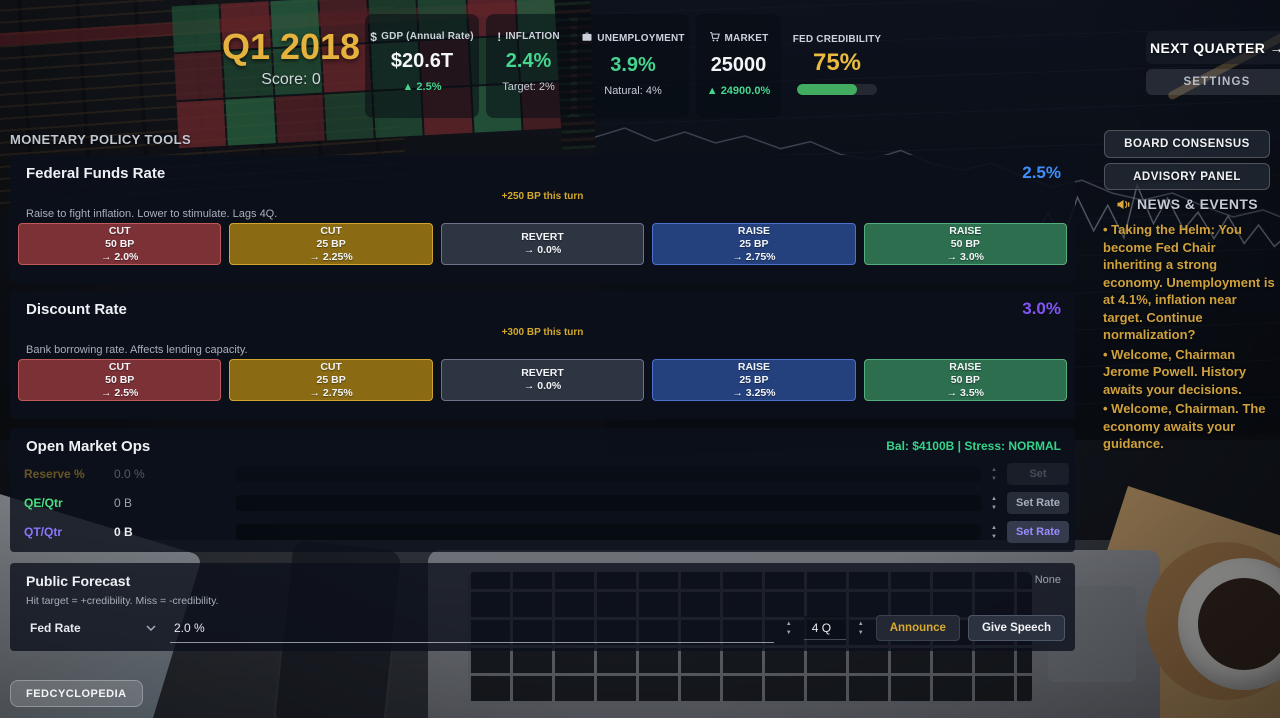 The height and width of the screenshot is (718, 1280). I want to click on market-label: MARKET, so click(746, 38).